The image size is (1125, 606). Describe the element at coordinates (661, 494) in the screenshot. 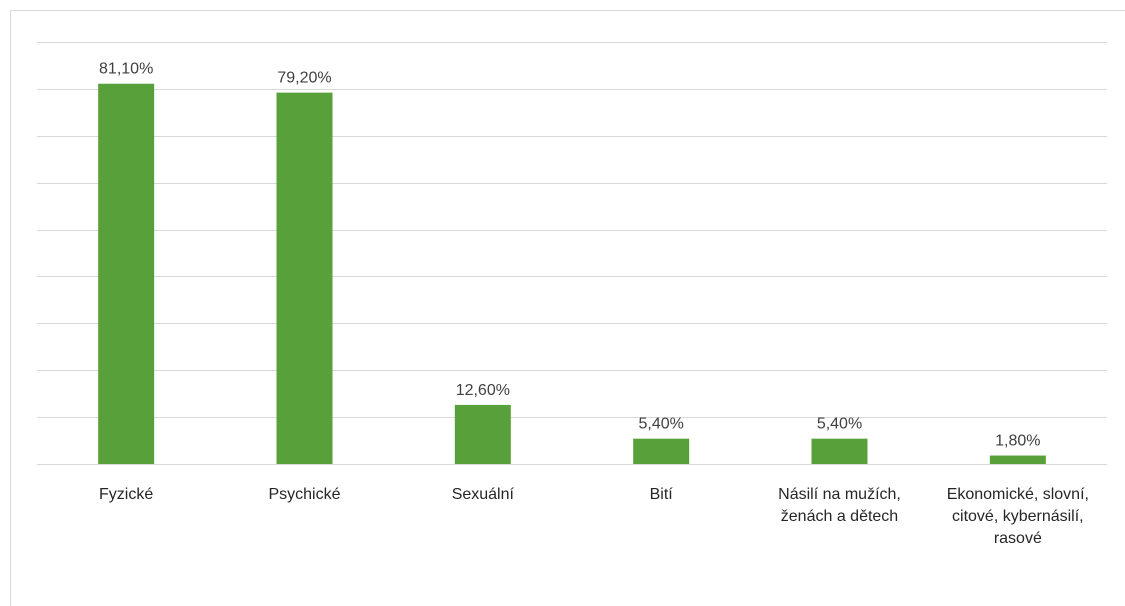

I see `x-tick-label: Bití` at that location.